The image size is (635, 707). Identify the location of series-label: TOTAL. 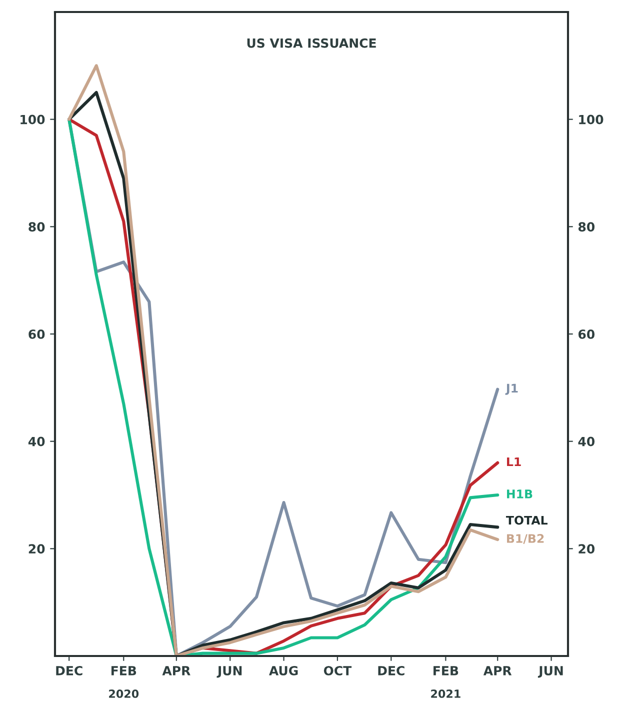
(527, 520).